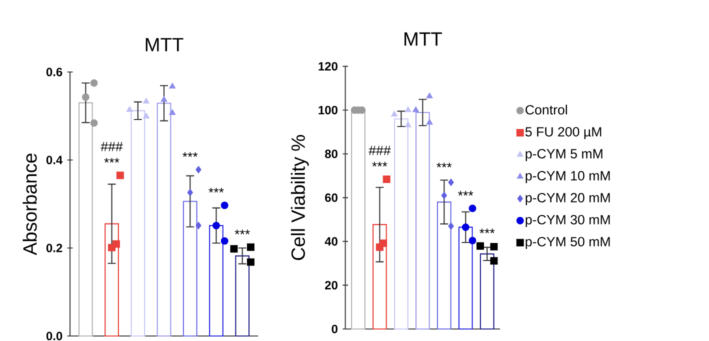 The image size is (709, 341). What do you see at coordinates (568, 199) in the screenshot?
I see `legend-label: p-CYM 20 mM` at bounding box center [568, 199].